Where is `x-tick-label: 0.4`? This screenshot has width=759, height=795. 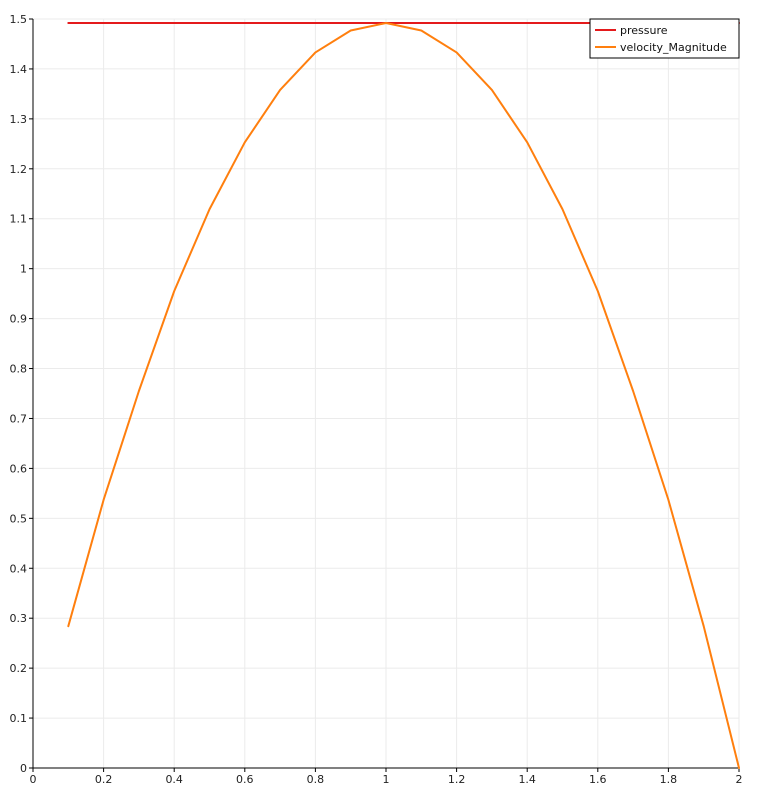 x-tick-label: 0.4 is located at coordinates (174, 779).